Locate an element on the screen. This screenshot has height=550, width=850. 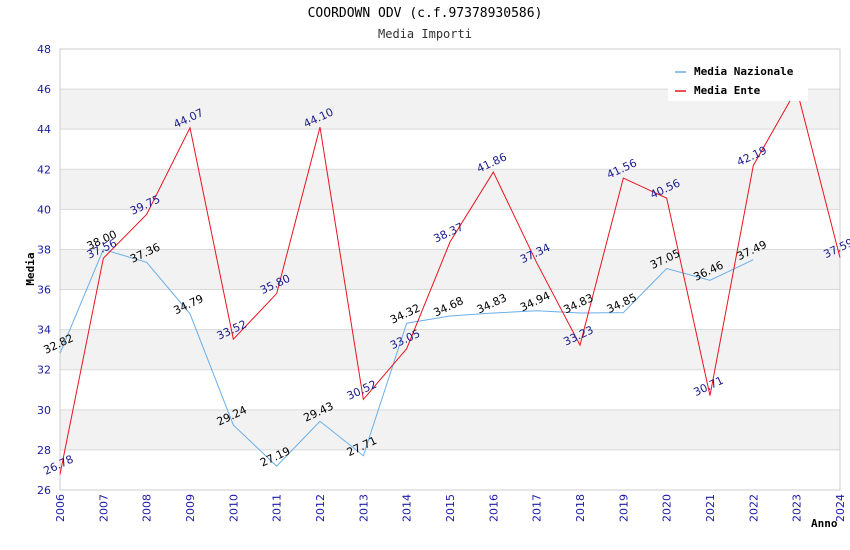
legend-box is located at coordinates (738, 80).